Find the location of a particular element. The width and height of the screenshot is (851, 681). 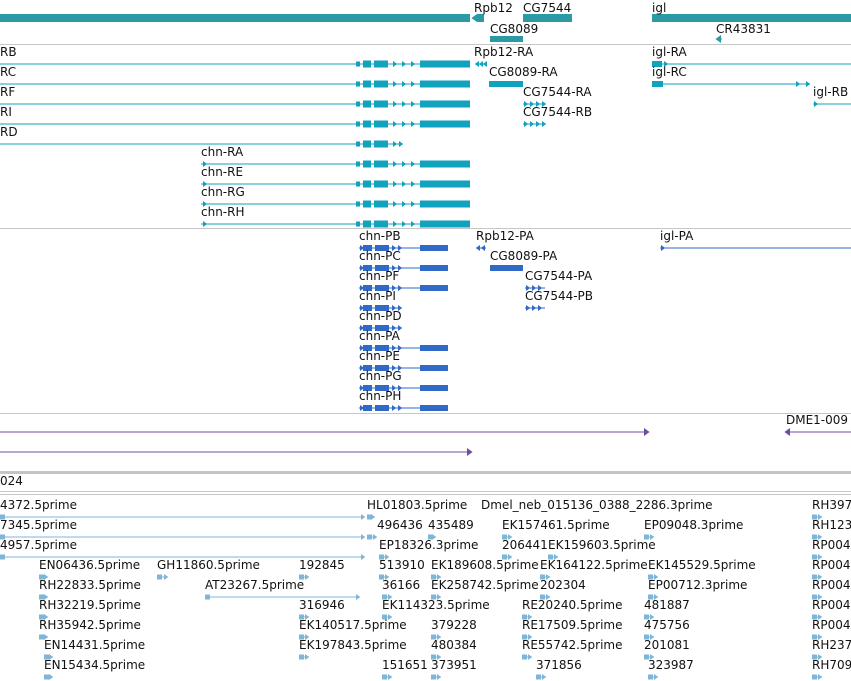

protein-feature-cg7544-pb is located at coordinates (535, 308).